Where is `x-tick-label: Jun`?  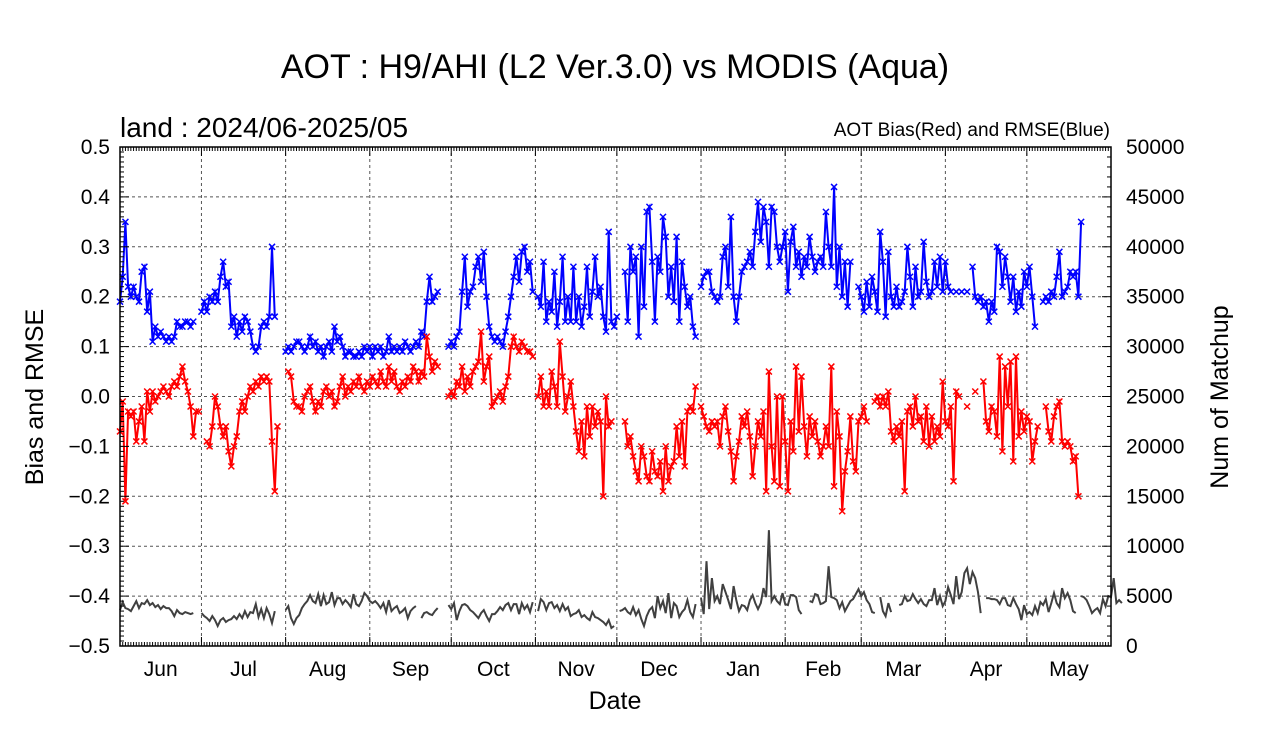 x-tick-label: Jun is located at coordinates (161, 669).